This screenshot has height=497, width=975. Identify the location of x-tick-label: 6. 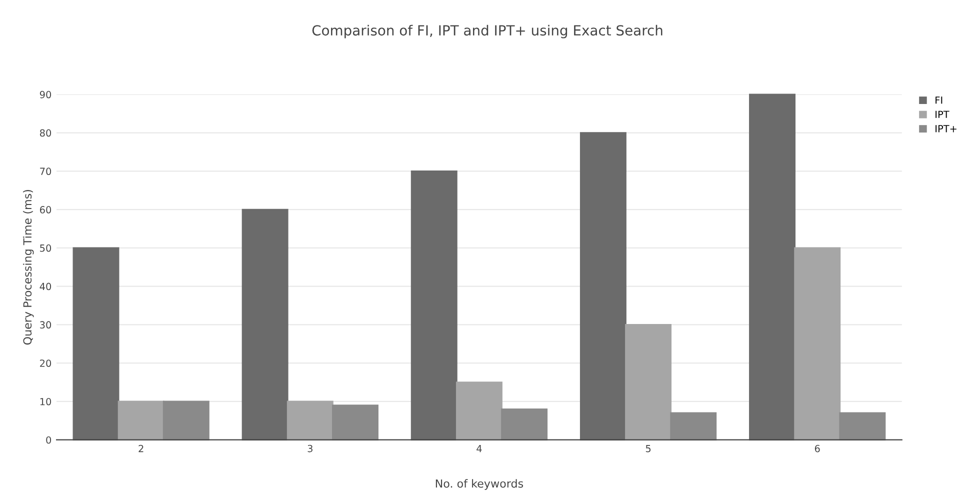
(817, 448).